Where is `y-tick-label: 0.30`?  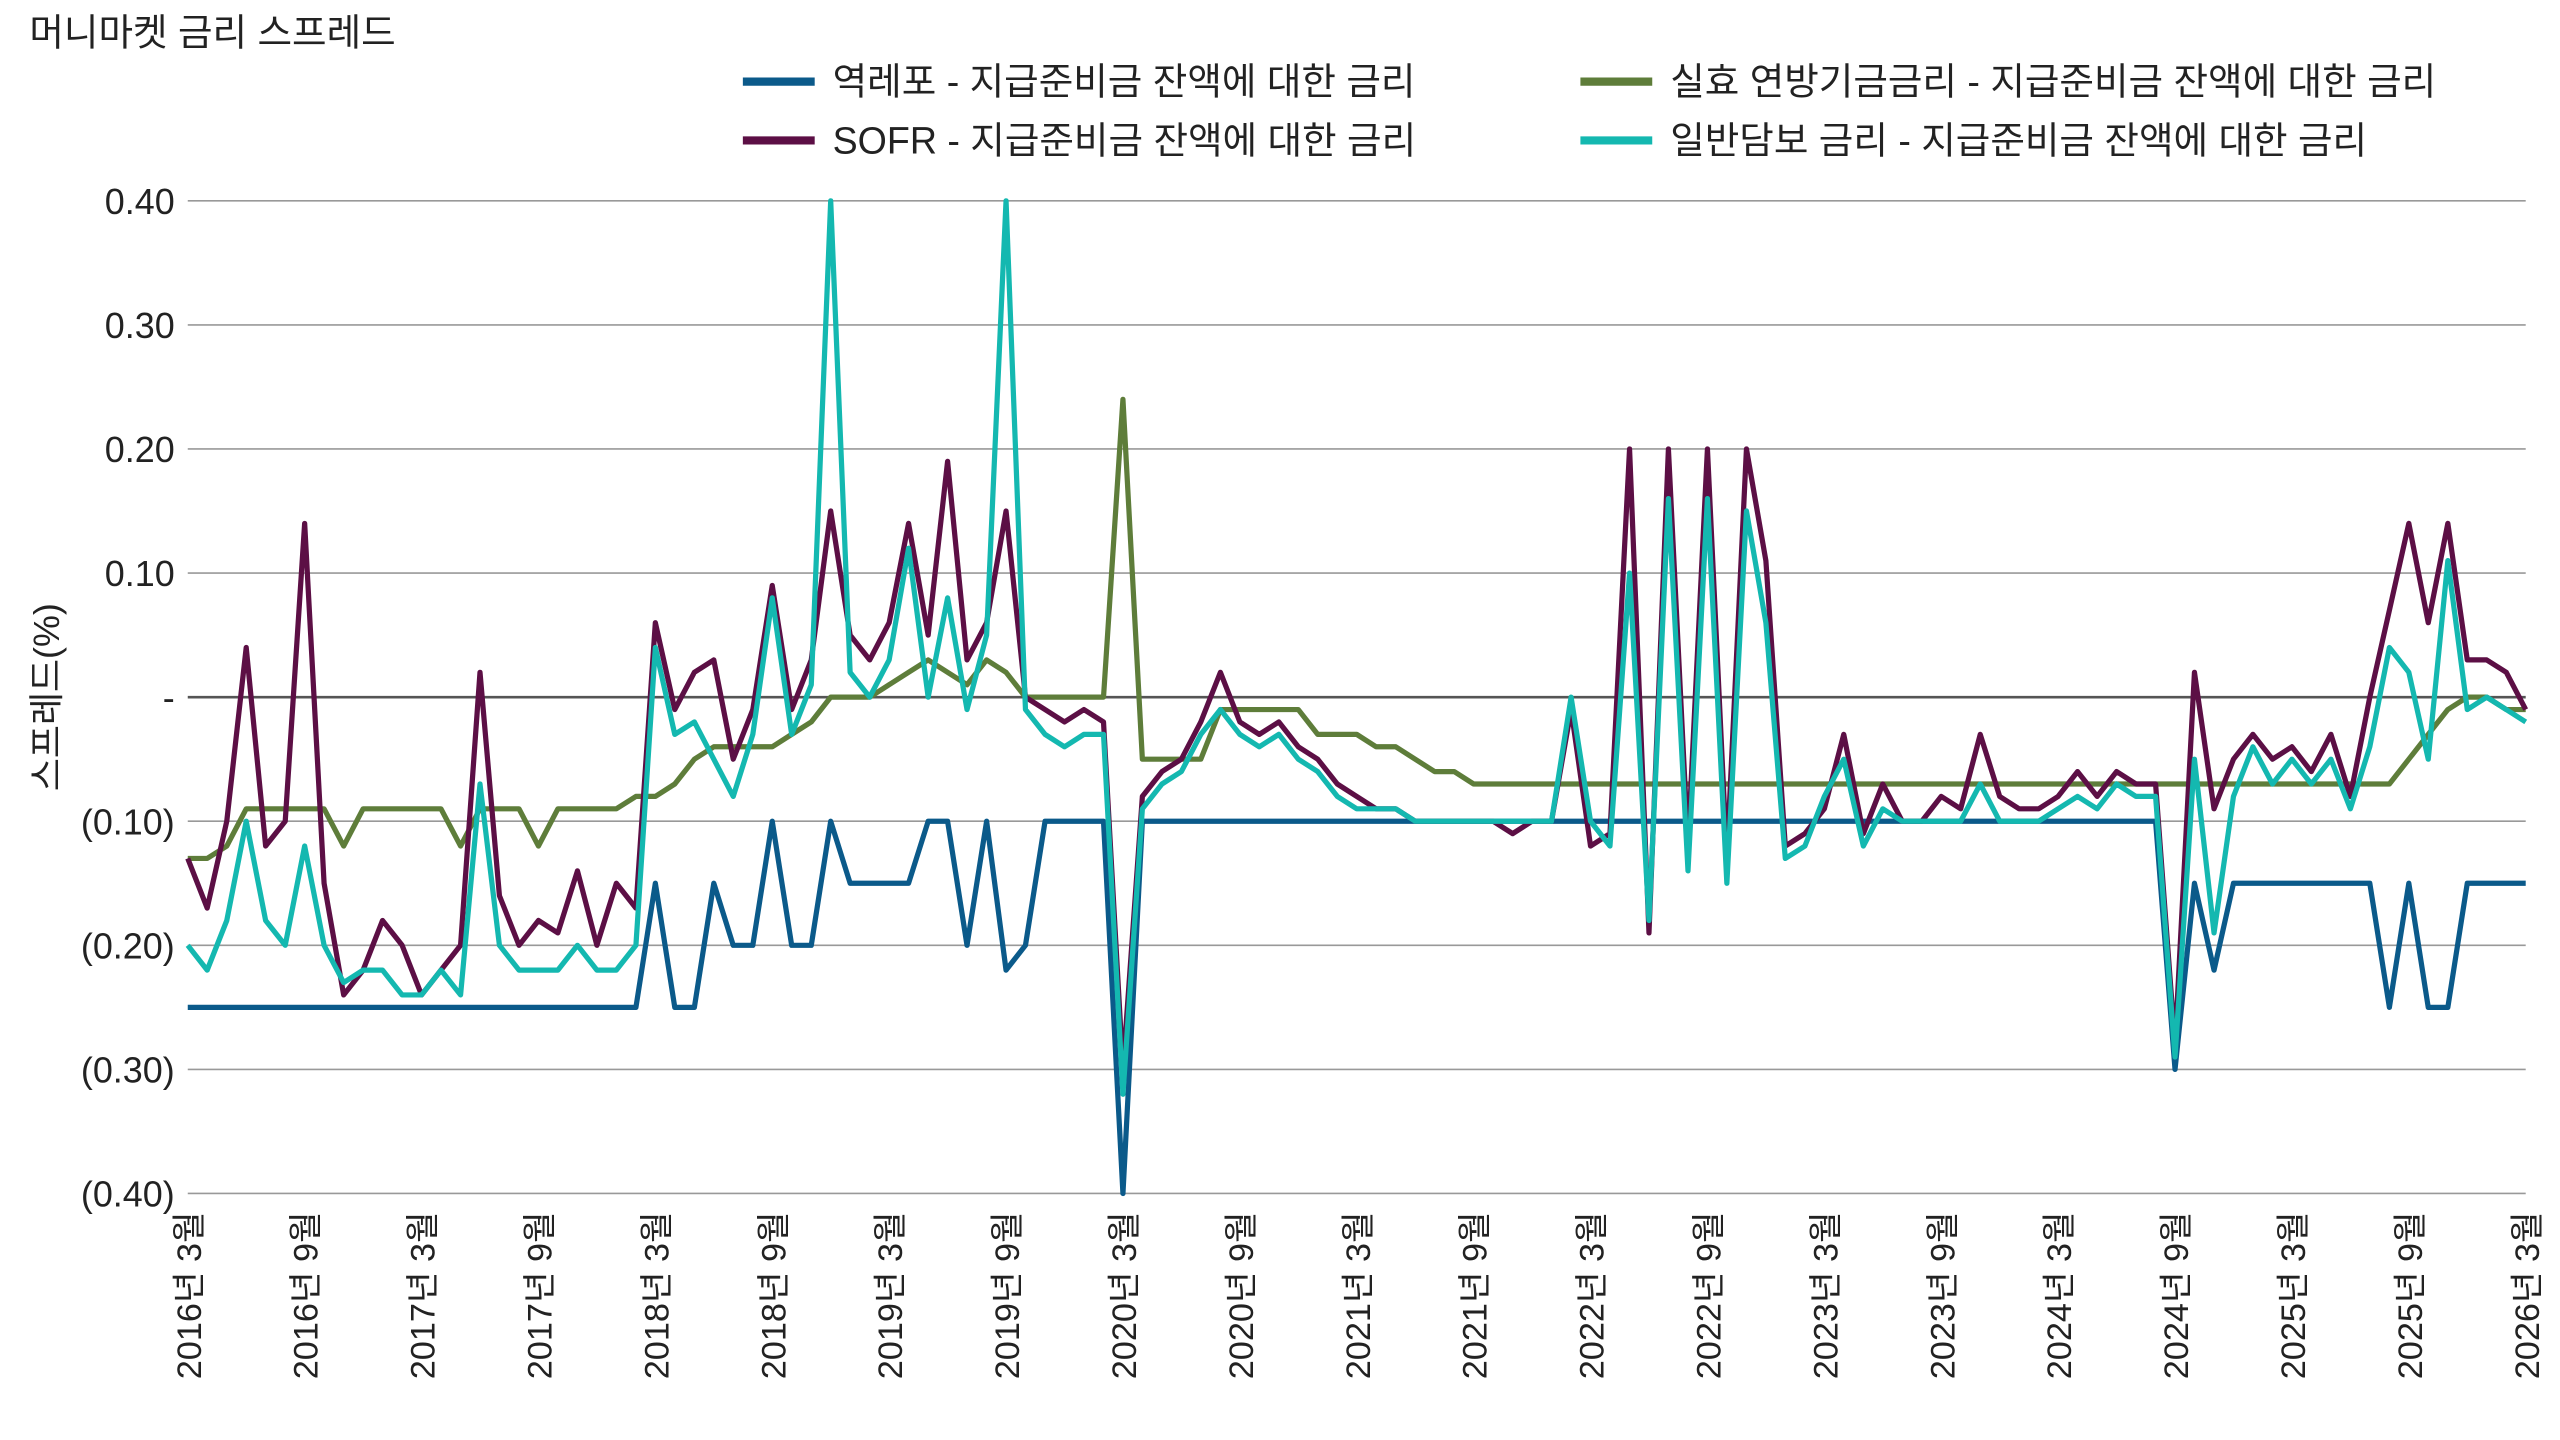
y-tick-label: 0.30 is located at coordinates (140, 325).